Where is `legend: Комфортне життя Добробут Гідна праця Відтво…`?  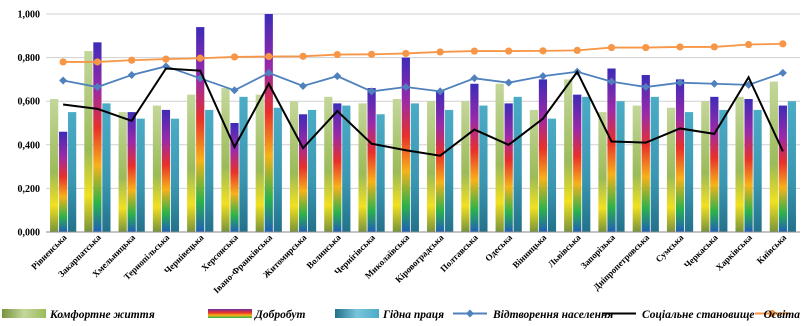 legend: Комфортне життя Добробут Гідна праця Відтво… is located at coordinates (401, 315).